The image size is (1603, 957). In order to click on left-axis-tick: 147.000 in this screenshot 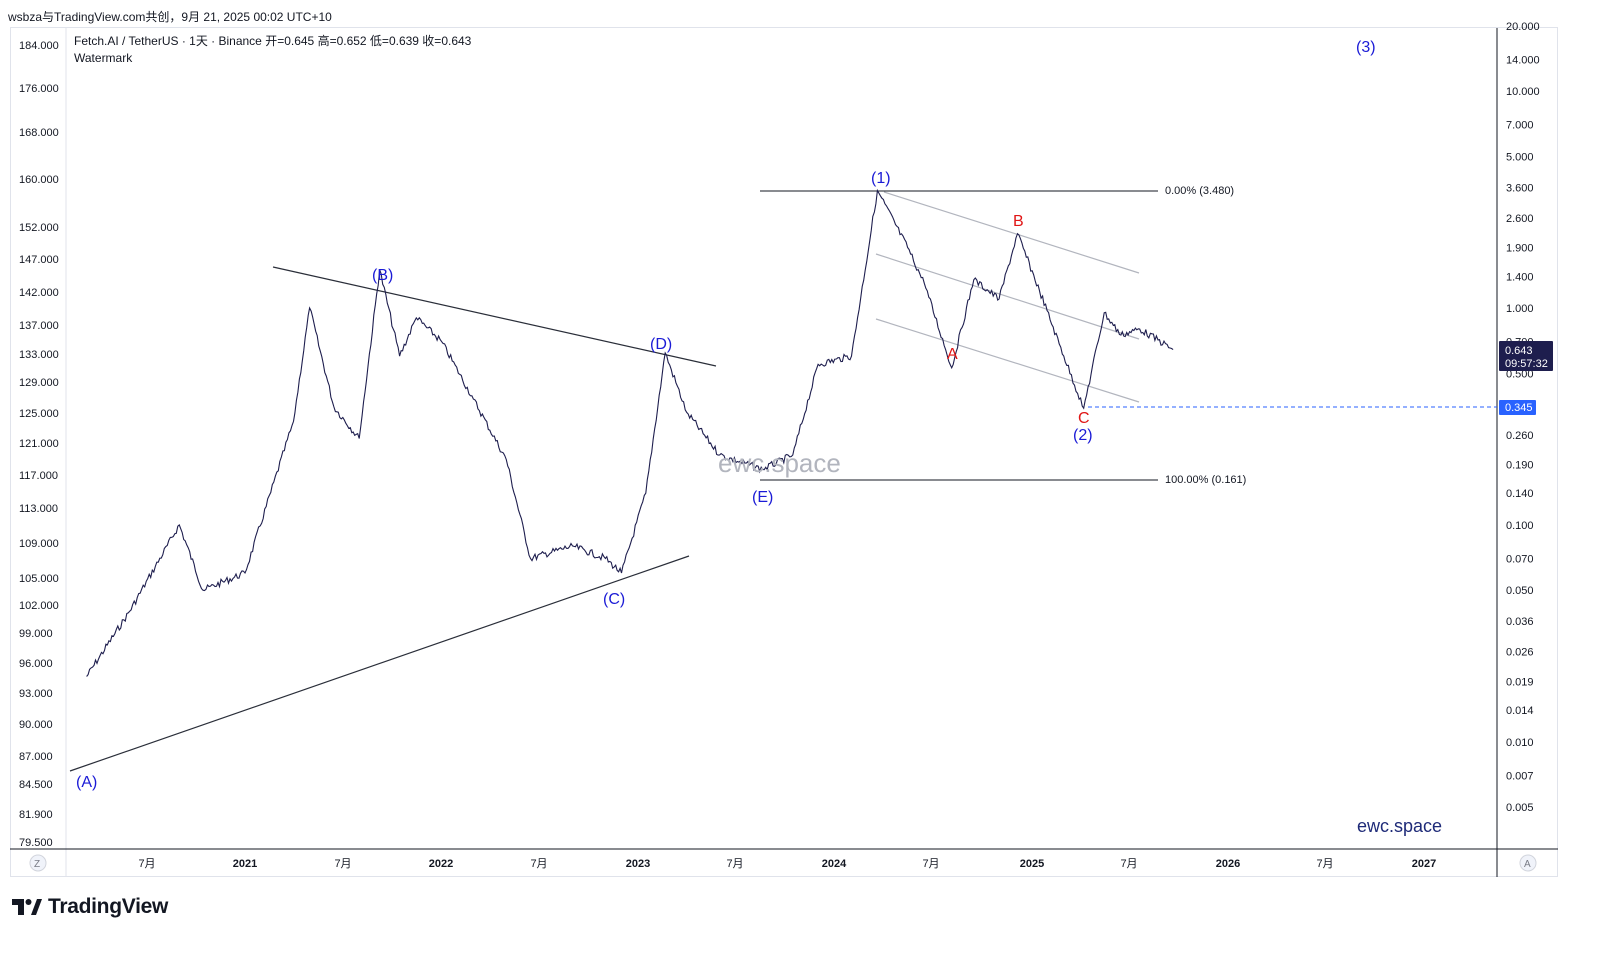, I will do `click(39, 260)`.